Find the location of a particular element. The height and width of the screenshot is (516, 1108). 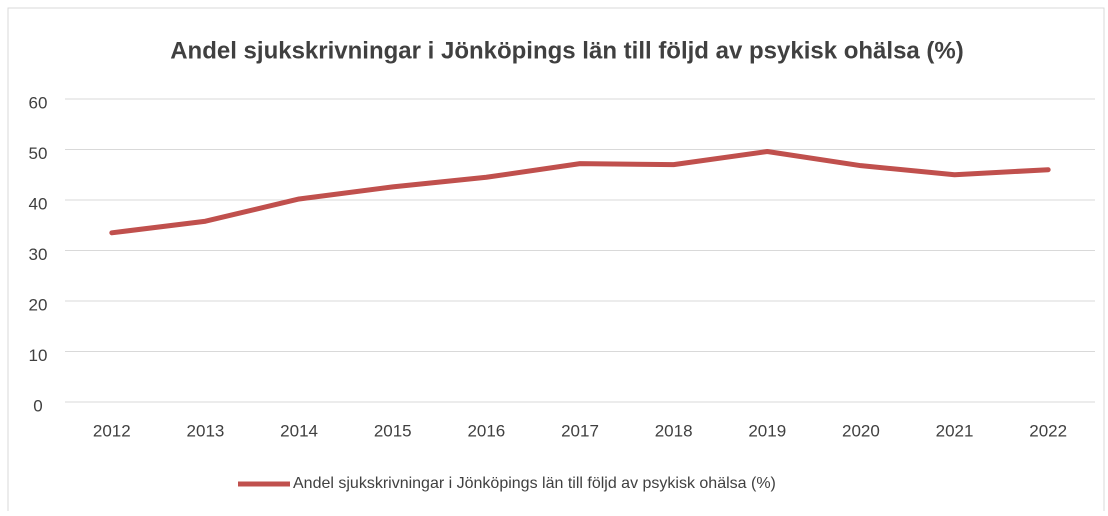

x-tick-label: 2021 is located at coordinates (955, 430).